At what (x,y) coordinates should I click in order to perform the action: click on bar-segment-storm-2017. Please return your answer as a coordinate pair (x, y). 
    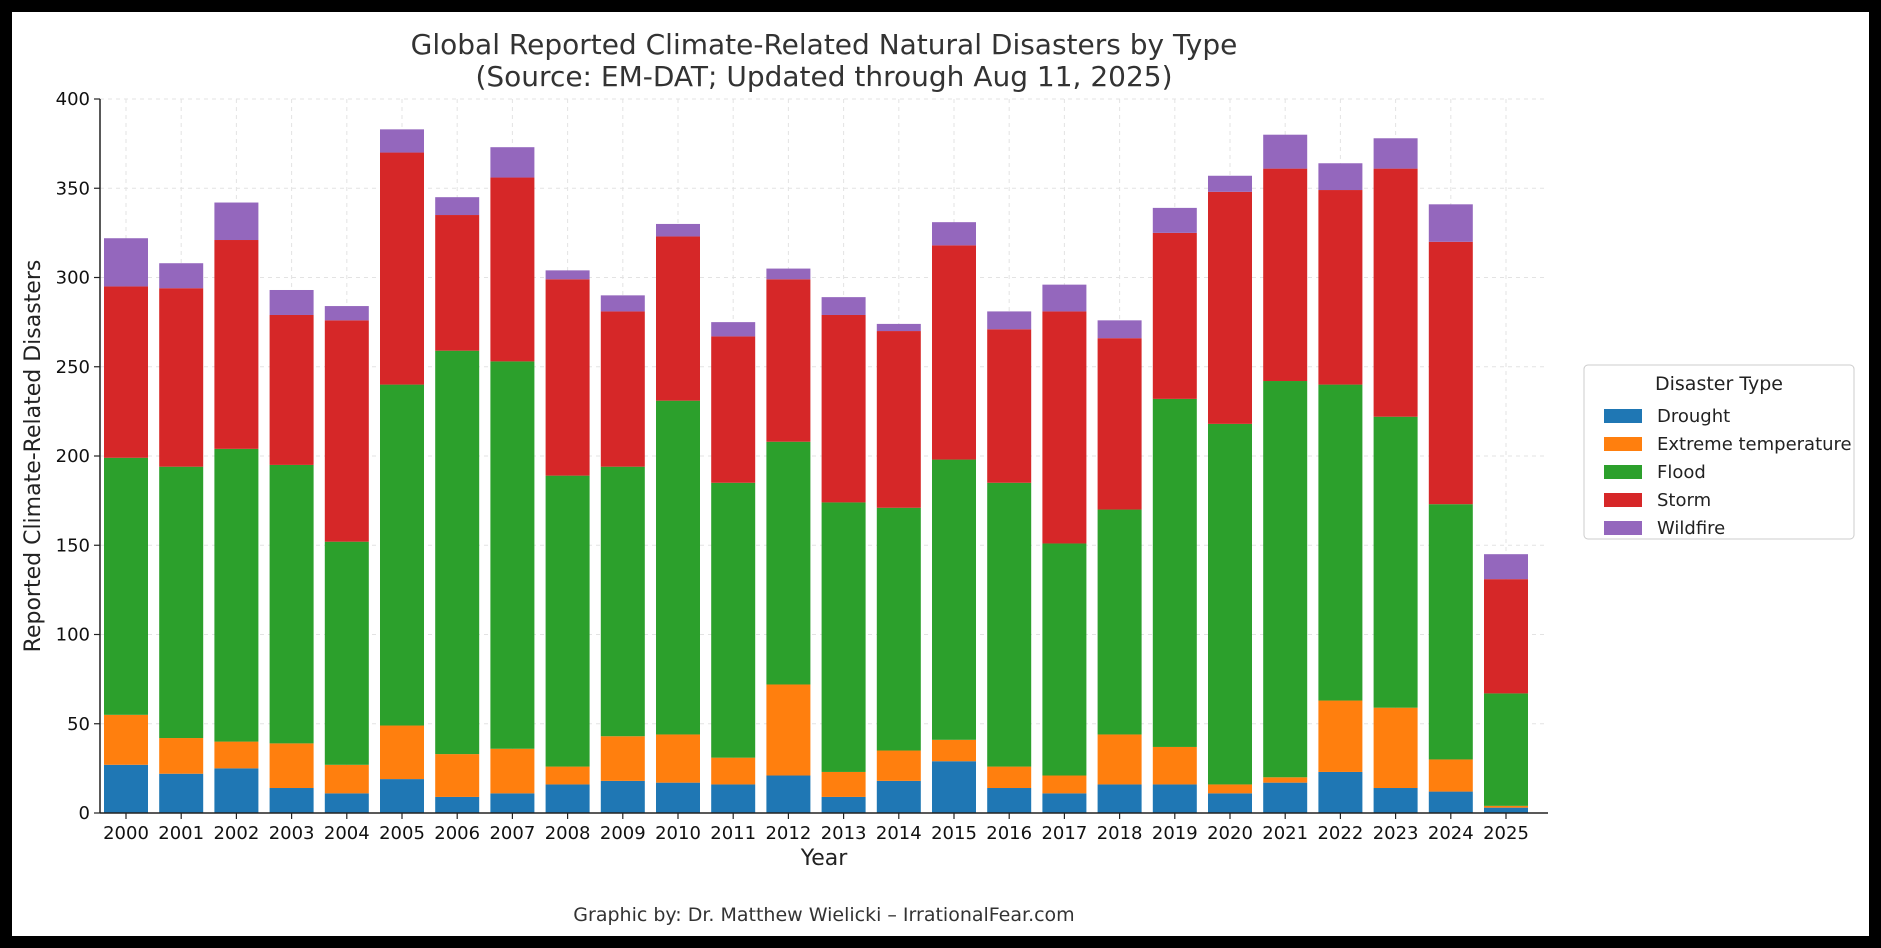
    Looking at the image, I should click on (1064, 427).